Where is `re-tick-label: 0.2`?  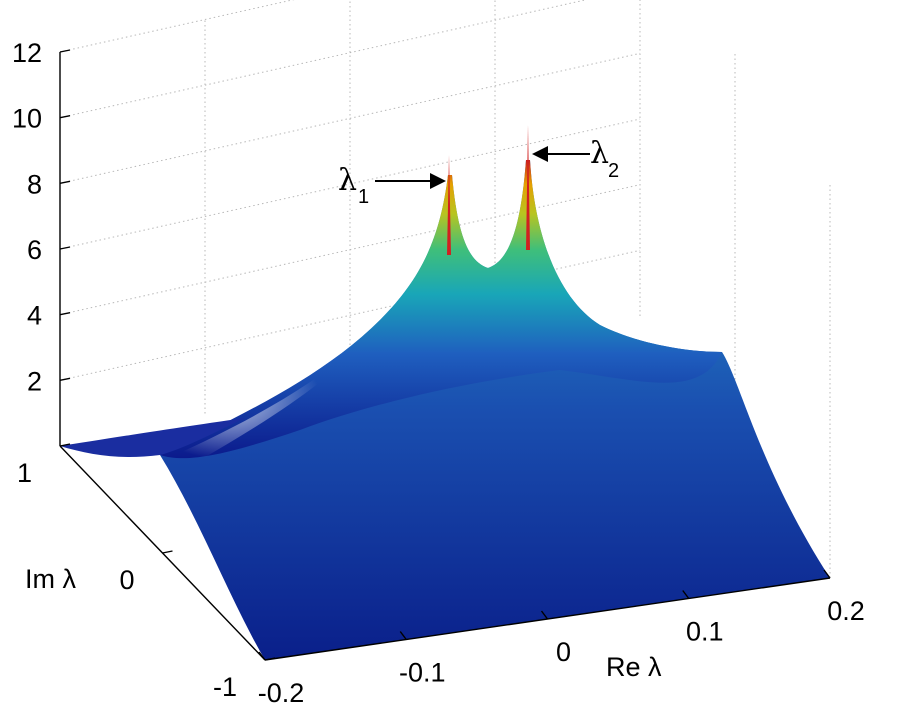
re-tick-label: 0.2 is located at coordinates (846, 611).